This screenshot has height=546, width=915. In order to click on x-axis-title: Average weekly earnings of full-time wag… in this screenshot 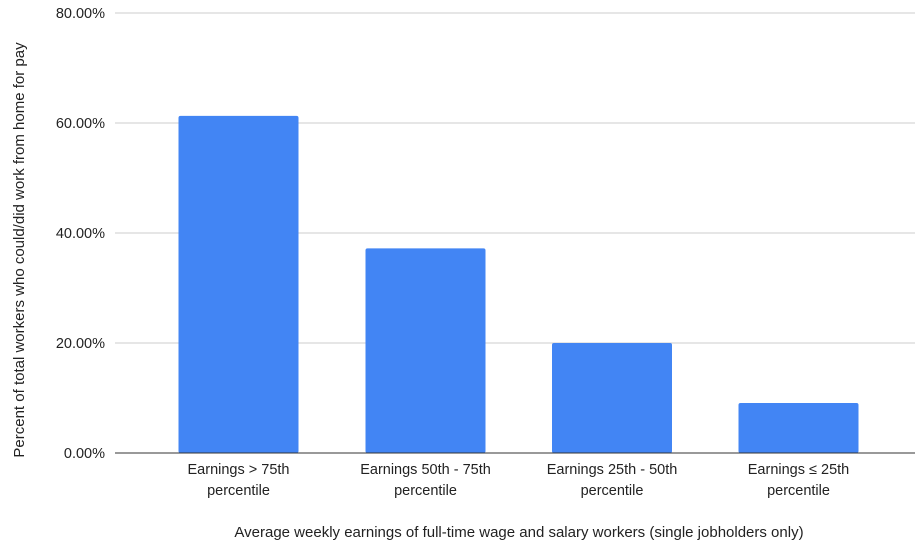, I will do `click(518, 532)`.